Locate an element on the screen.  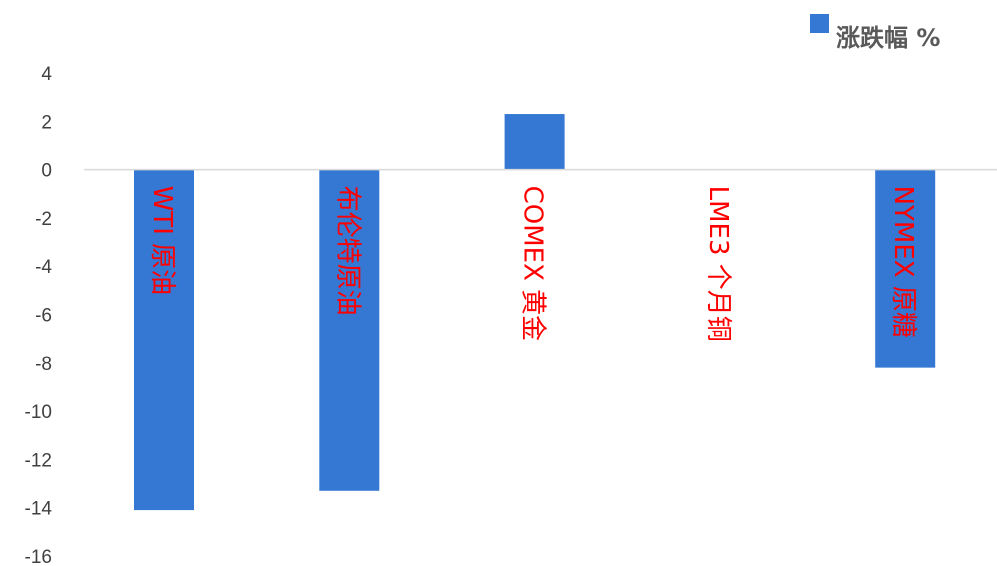
category-label: LME3 个月铜 is located at coordinates (718, 264).